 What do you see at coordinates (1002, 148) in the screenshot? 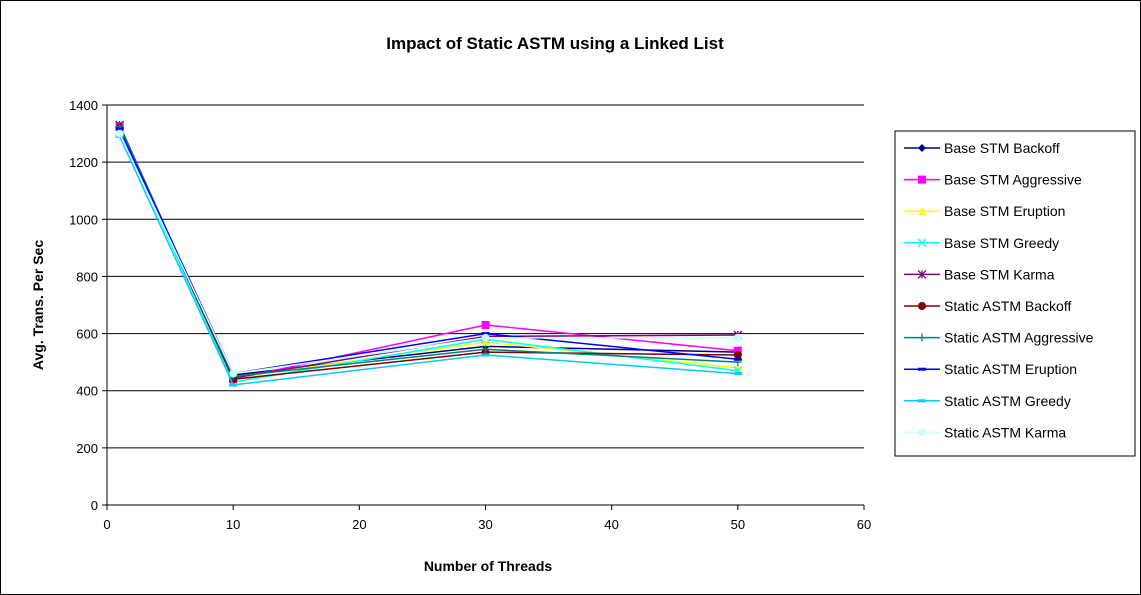
I see `legend-label: Base STM Backoff` at bounding box center [1002, 148].